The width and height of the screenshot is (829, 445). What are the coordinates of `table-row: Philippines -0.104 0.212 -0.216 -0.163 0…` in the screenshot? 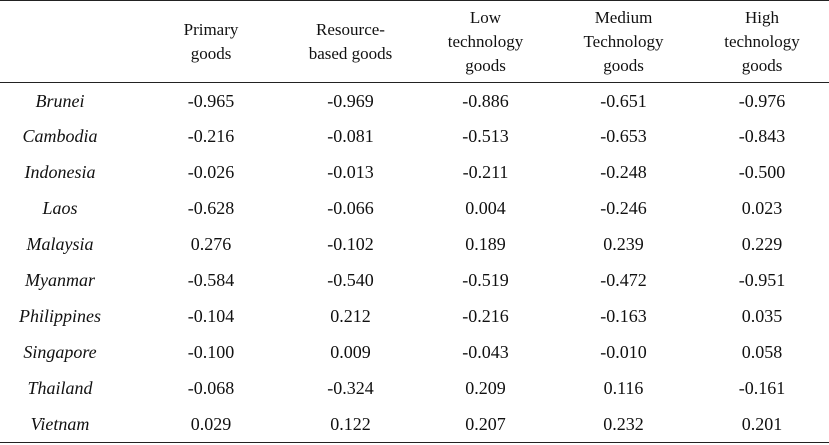 It's located at (414, 317).